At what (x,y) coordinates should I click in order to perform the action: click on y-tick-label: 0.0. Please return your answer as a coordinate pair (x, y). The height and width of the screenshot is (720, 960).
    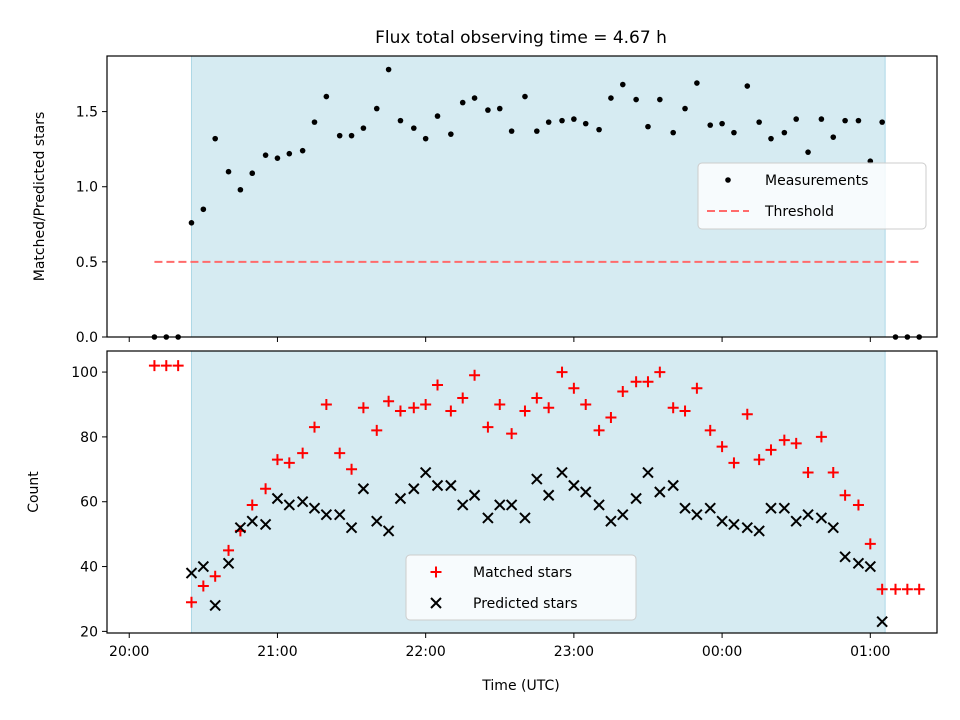
    Looking at the image, I should click on (87, 338).